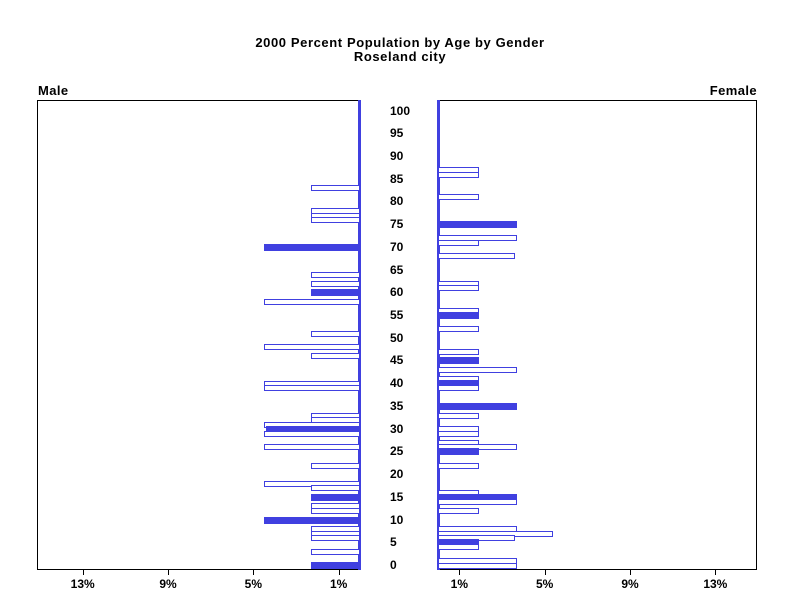  Describe the element at coordinates (53, 90) in the screenshot. I see `male-panel-label: Male` at that location.